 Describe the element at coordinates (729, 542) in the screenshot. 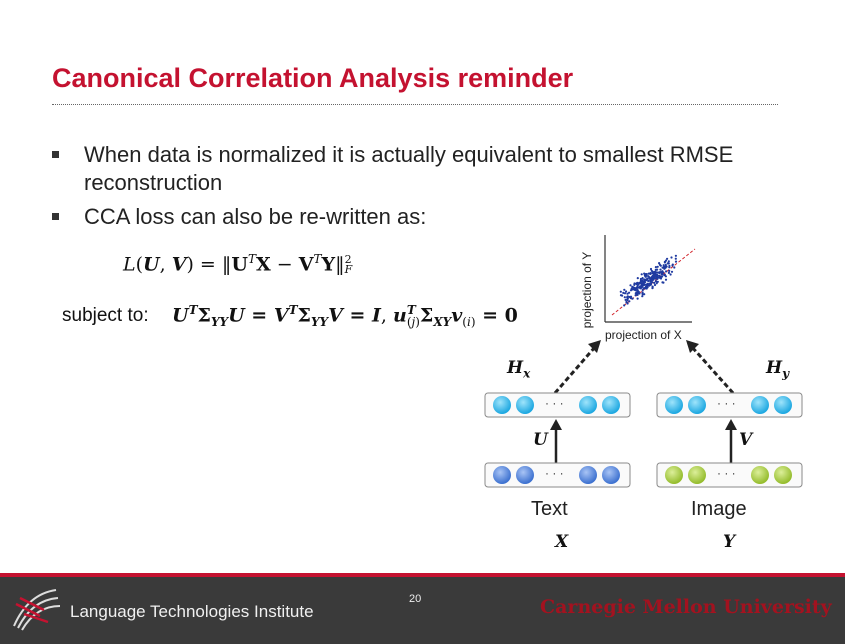

I see `y-var-label: Y` at that location.